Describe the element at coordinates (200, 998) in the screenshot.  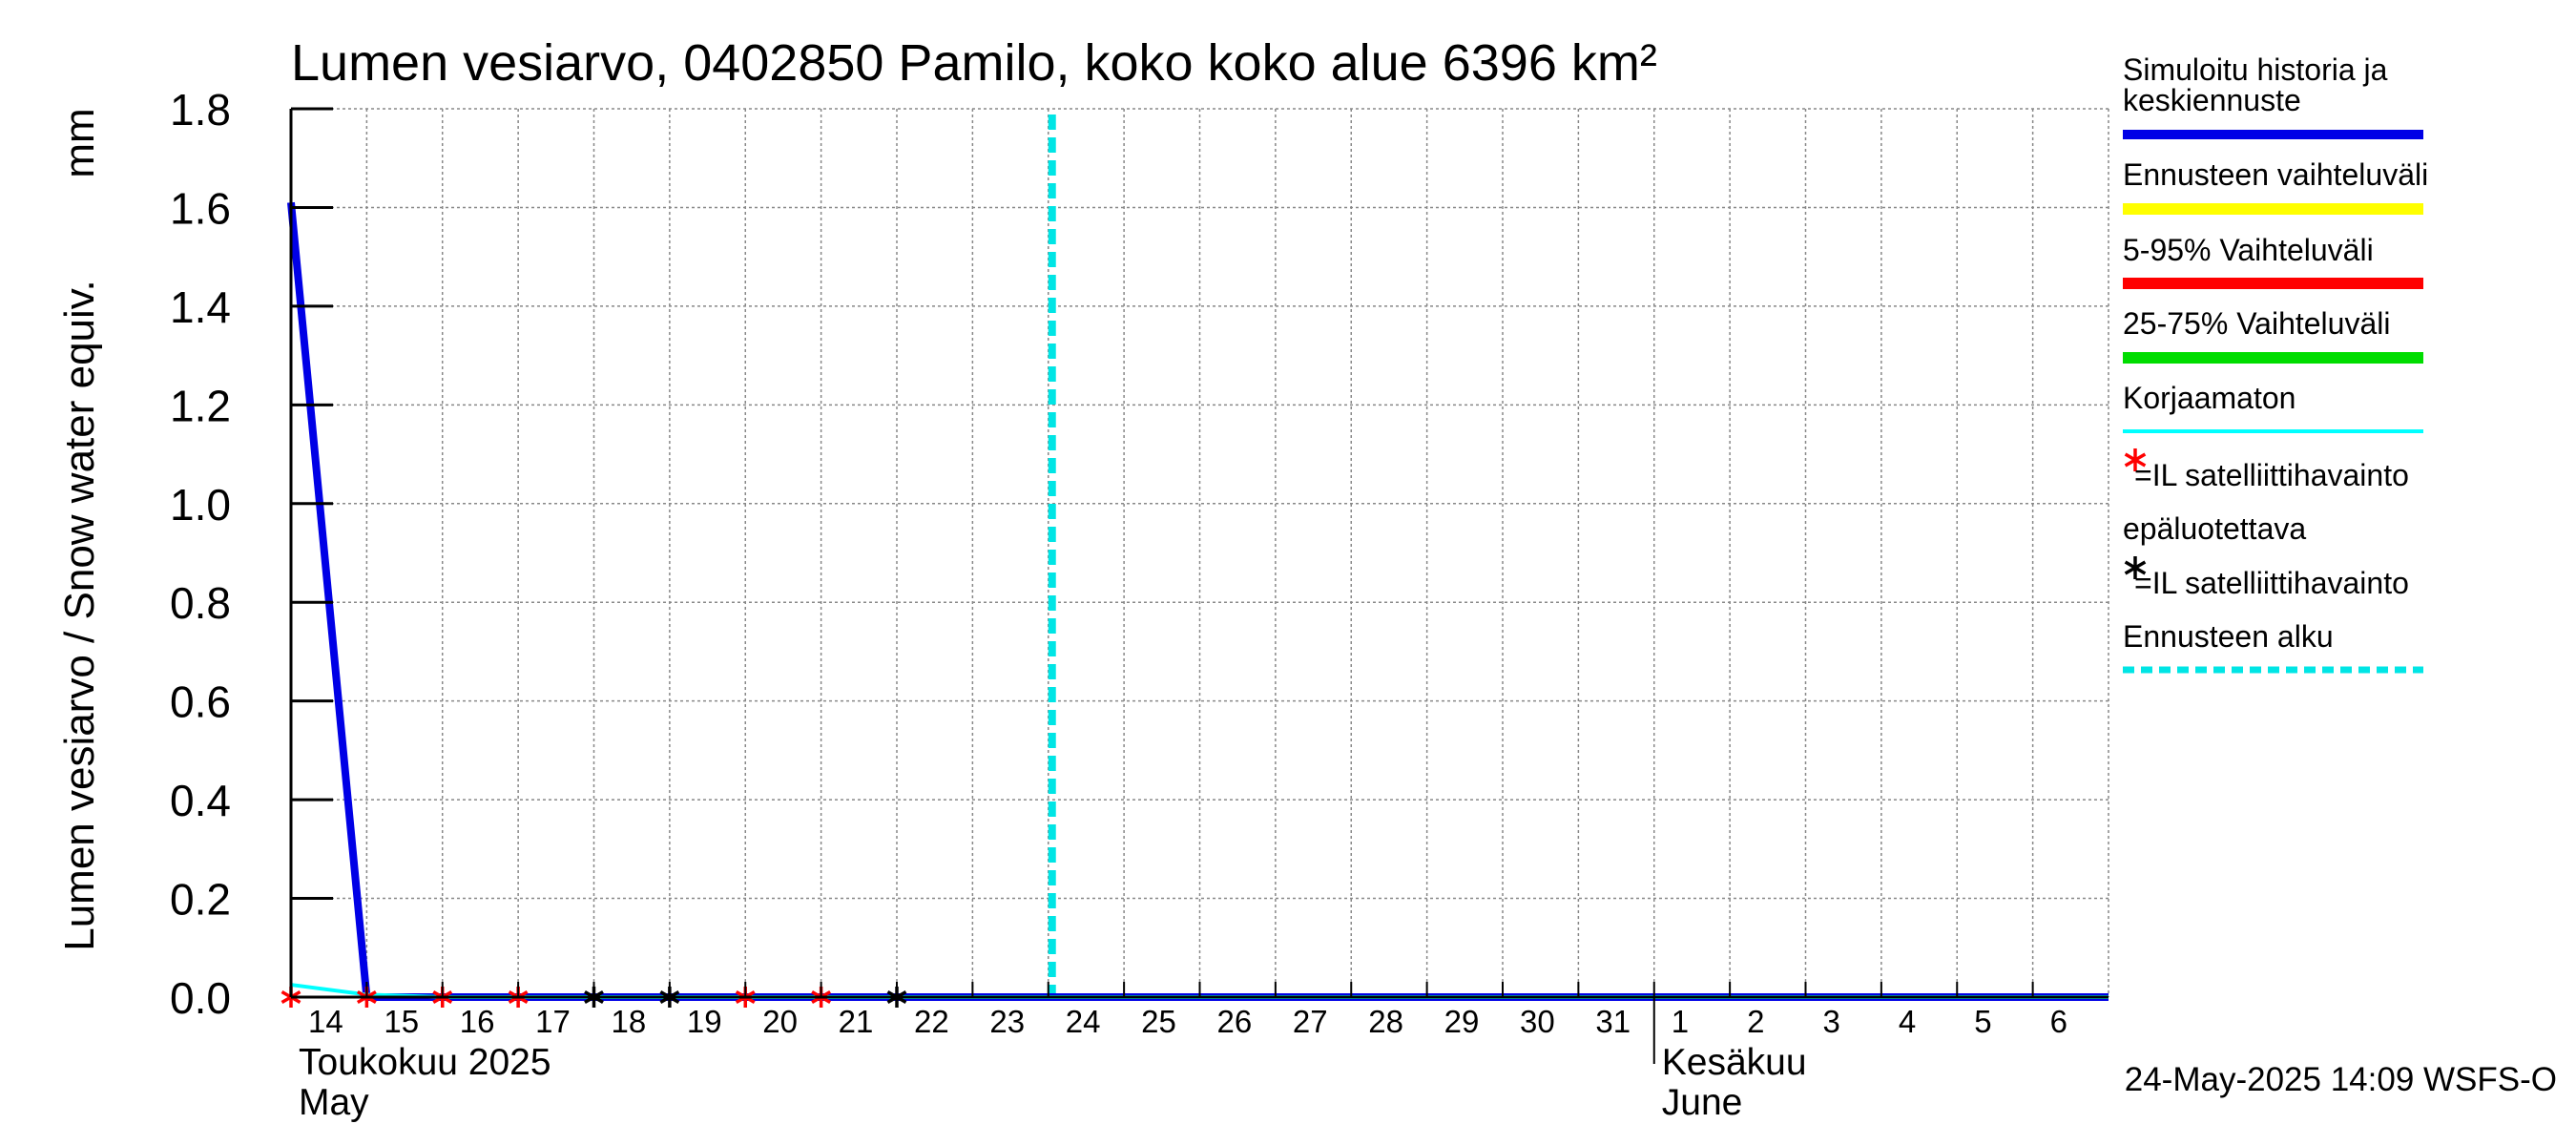
I see `y-tick-label: 0.0` at that location.